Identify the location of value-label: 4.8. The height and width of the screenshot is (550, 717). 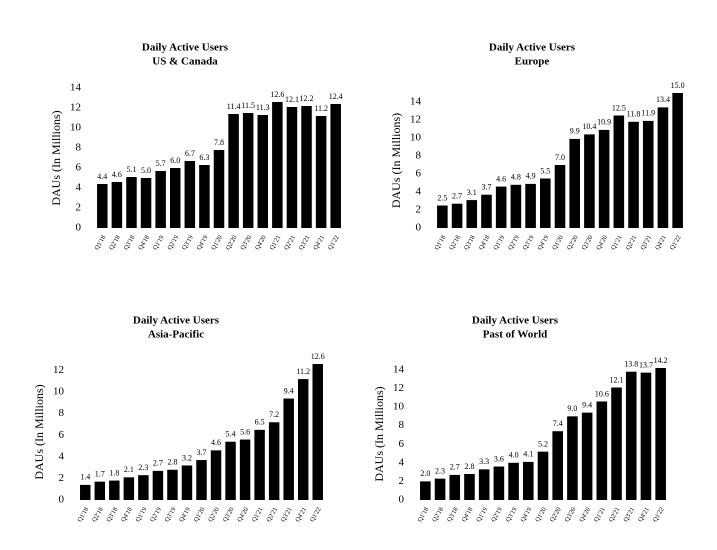
(516, 177).